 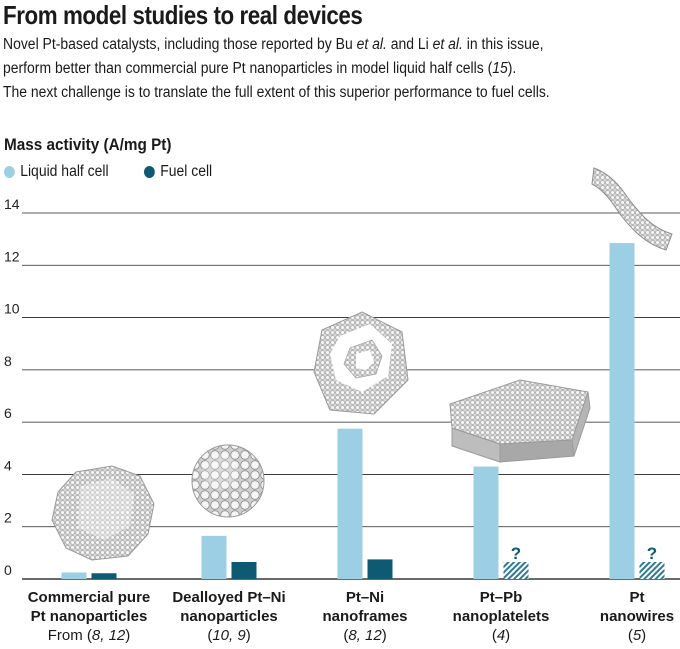 I want to click on category-name-line1: Pt–Pb, so click(x=501, y=597).